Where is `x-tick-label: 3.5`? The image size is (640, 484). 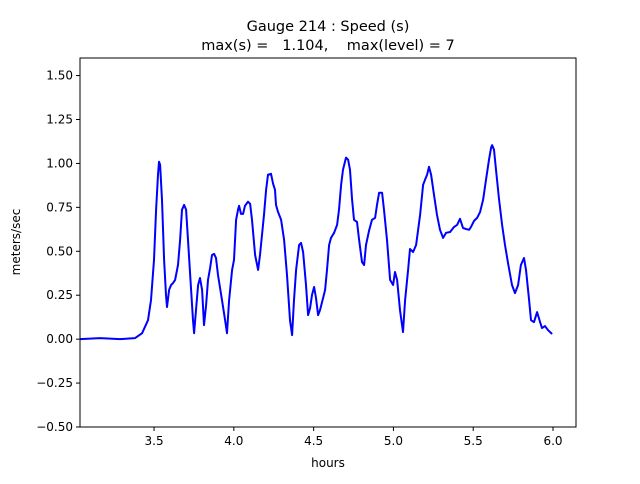
x-tick-label: 3.5 is located at coordinates (154, 441).